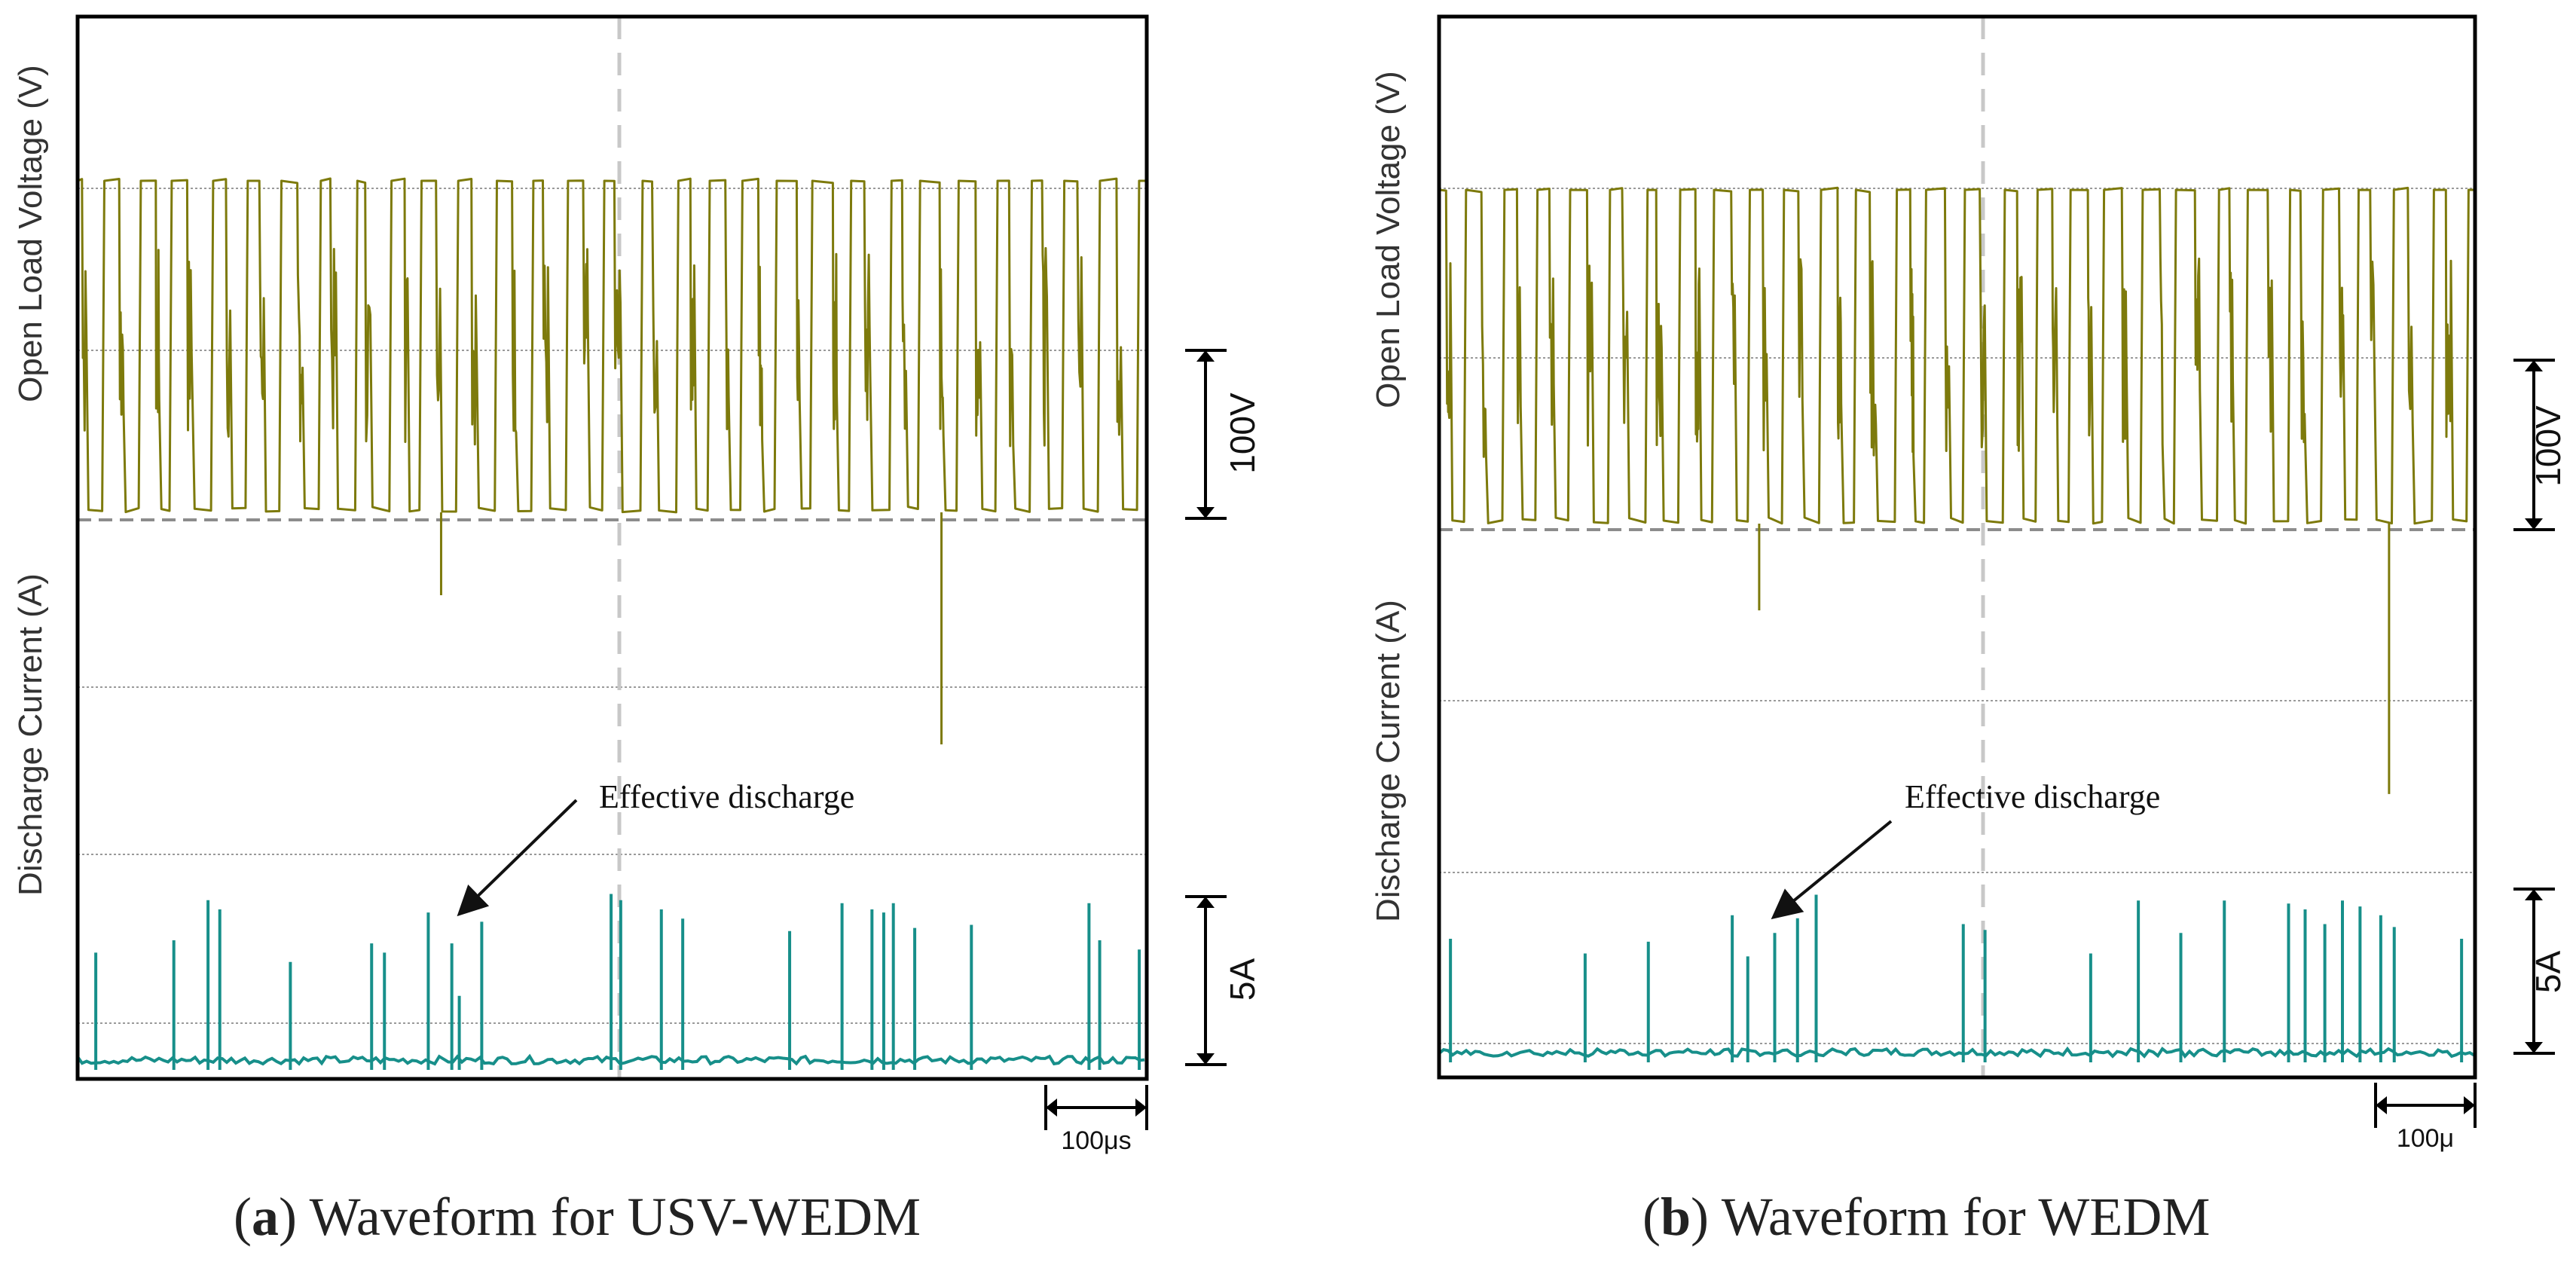 This screenshot has width=2576, height=1262. I want to click on panel-a-annotation-arrow, so click(517, 858).